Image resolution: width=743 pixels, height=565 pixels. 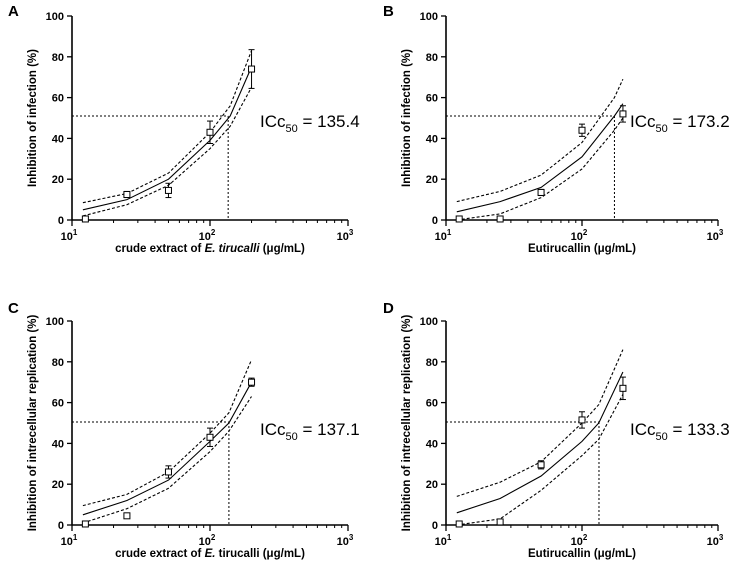 I want to click on ic50-label: ICc50 = 173.2, so click(x=680, y=123).